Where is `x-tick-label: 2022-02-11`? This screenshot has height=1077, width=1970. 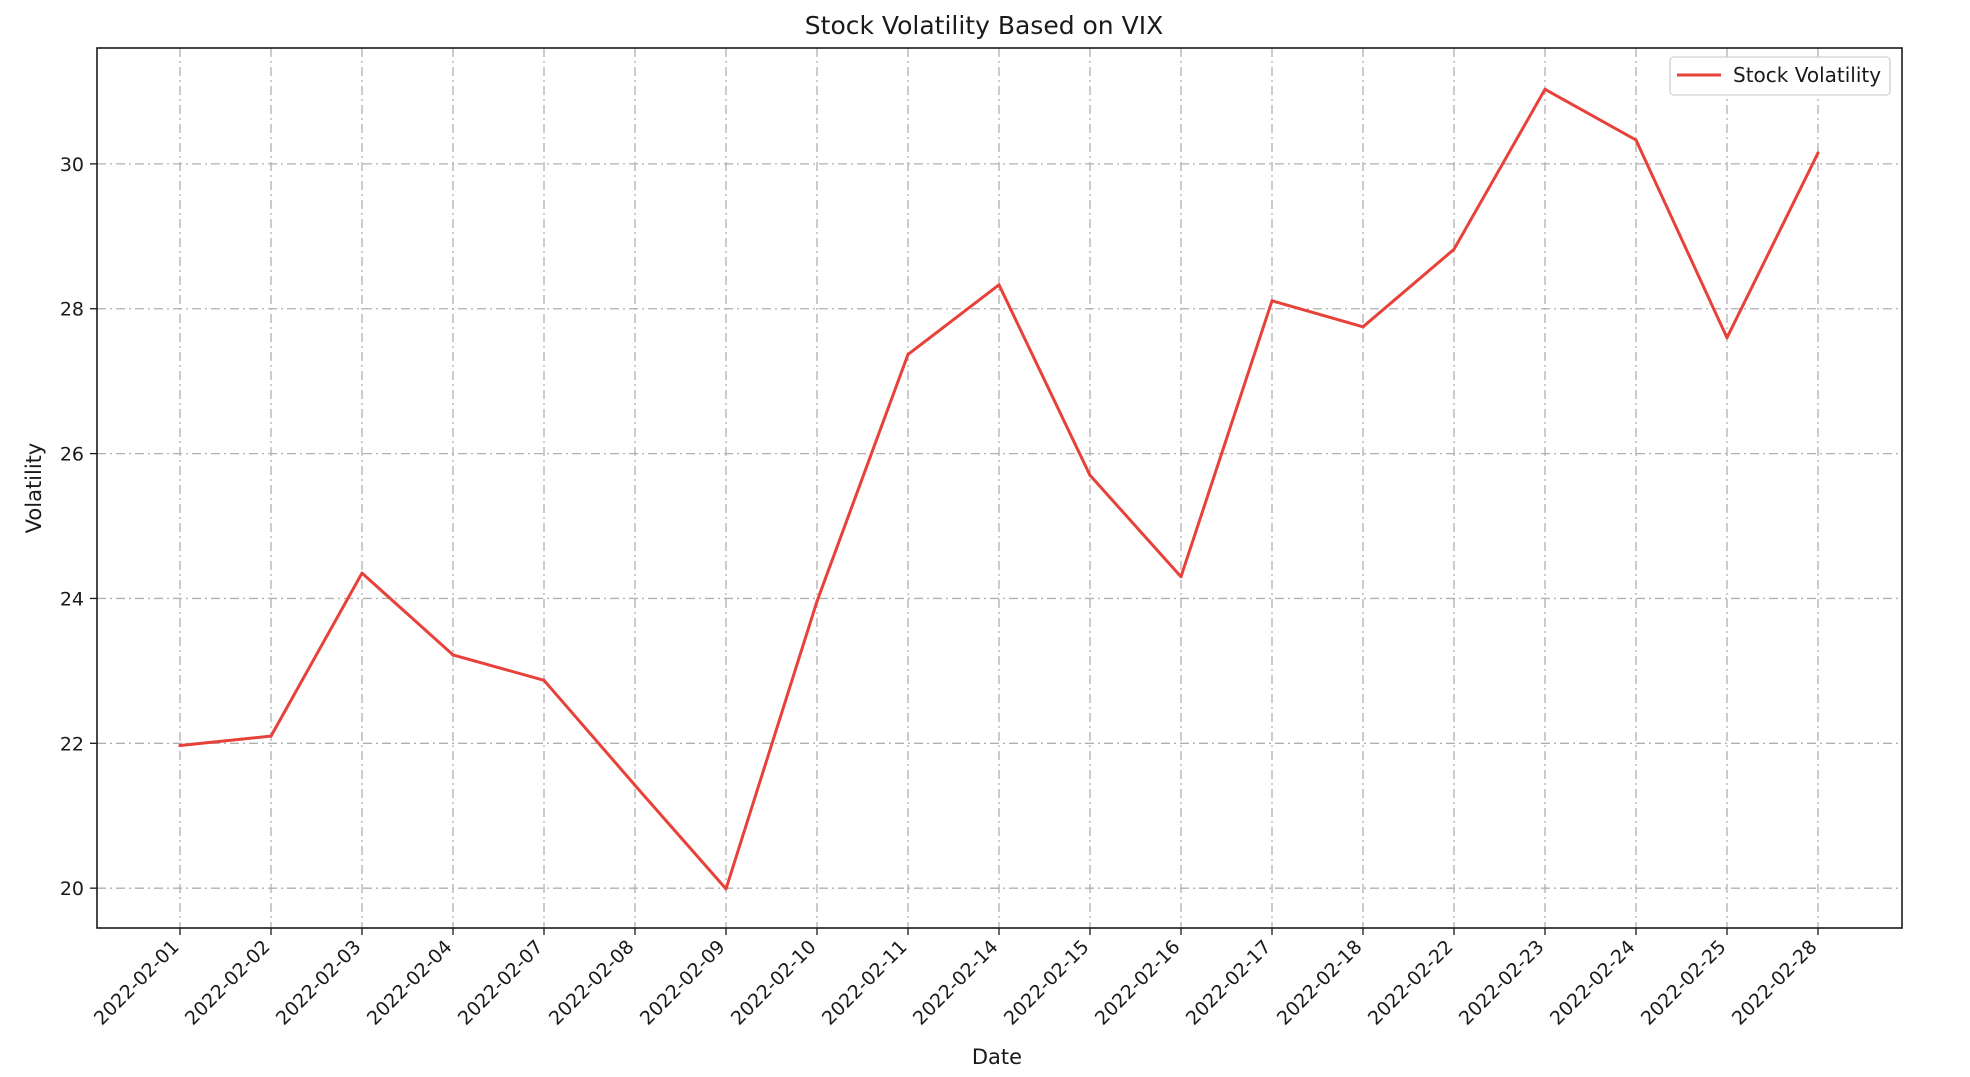 x-tick-label: 2022-02-11 is located at coordinates (865, 983).